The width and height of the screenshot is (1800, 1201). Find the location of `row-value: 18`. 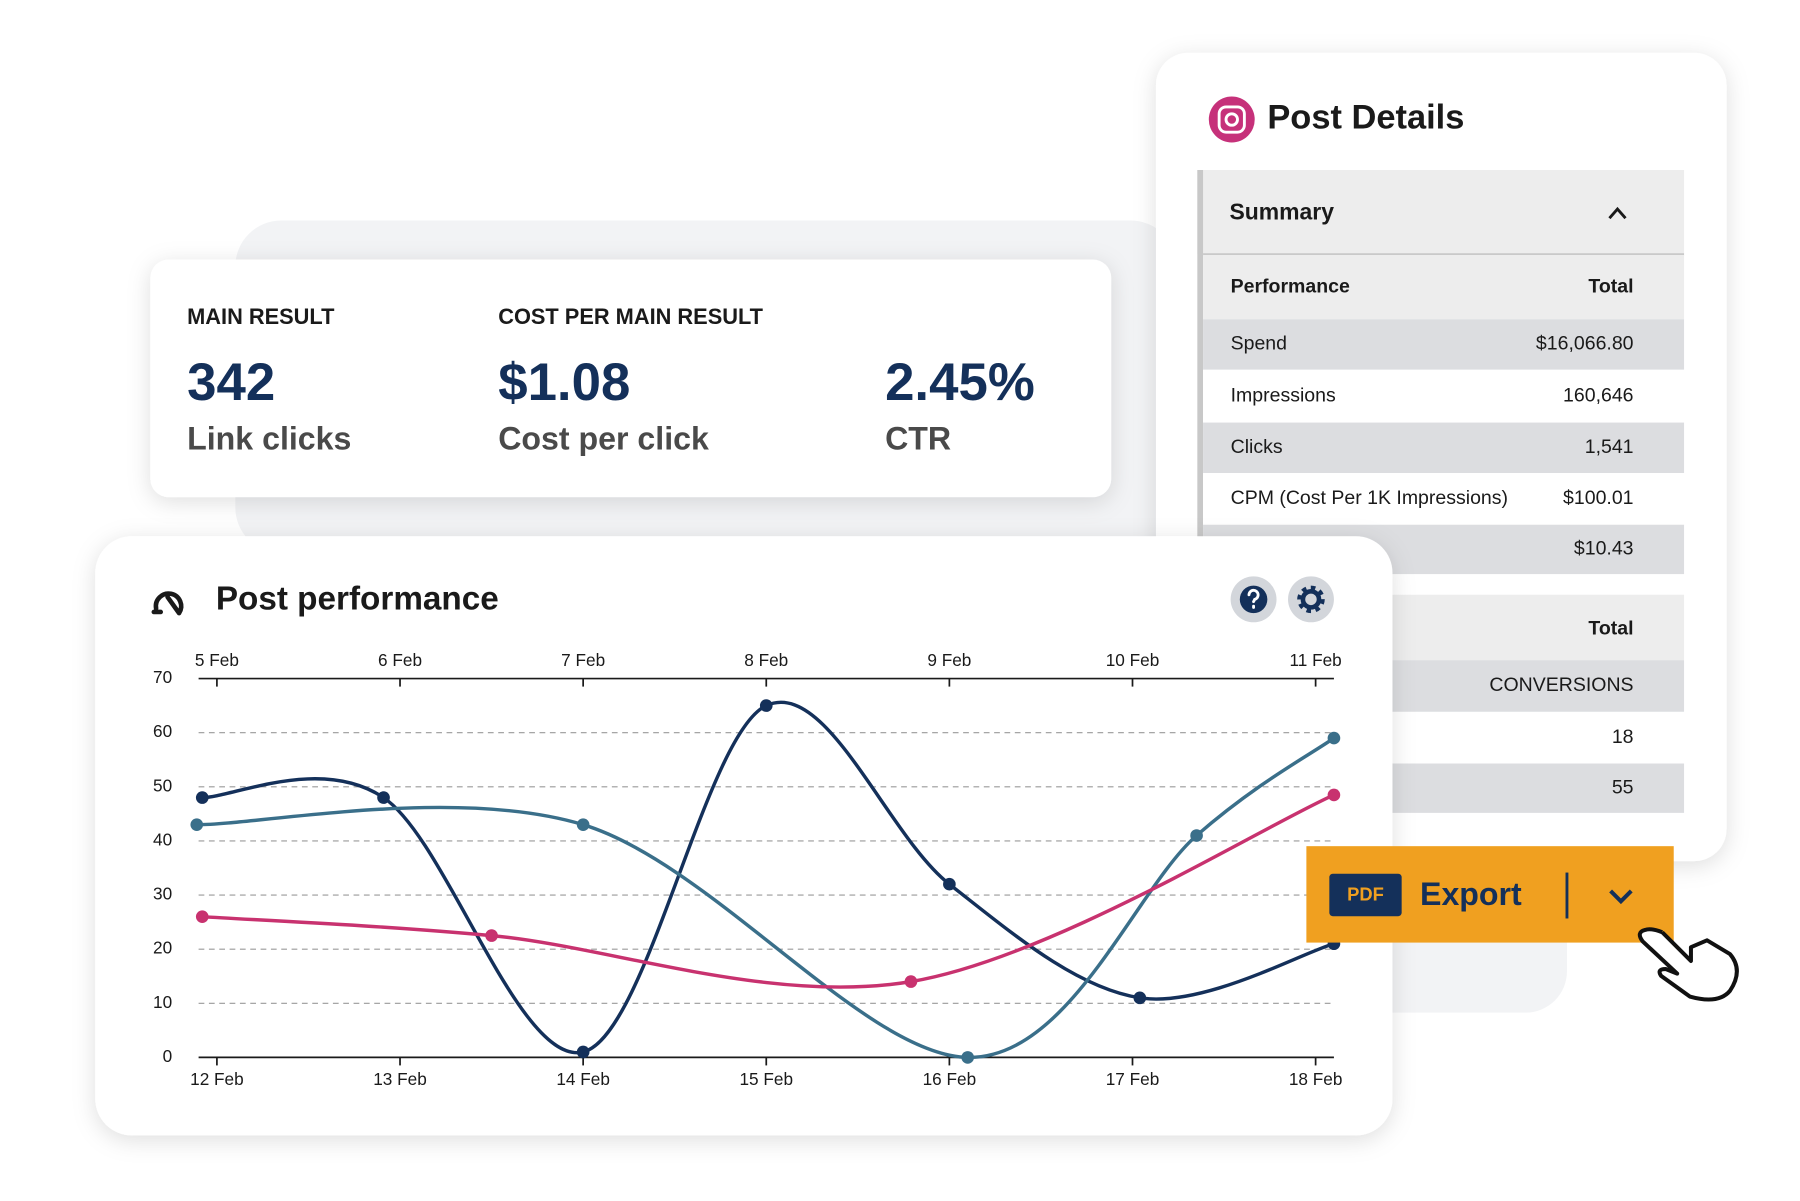

row-value: 18 is located at coordinates (1623, 737).